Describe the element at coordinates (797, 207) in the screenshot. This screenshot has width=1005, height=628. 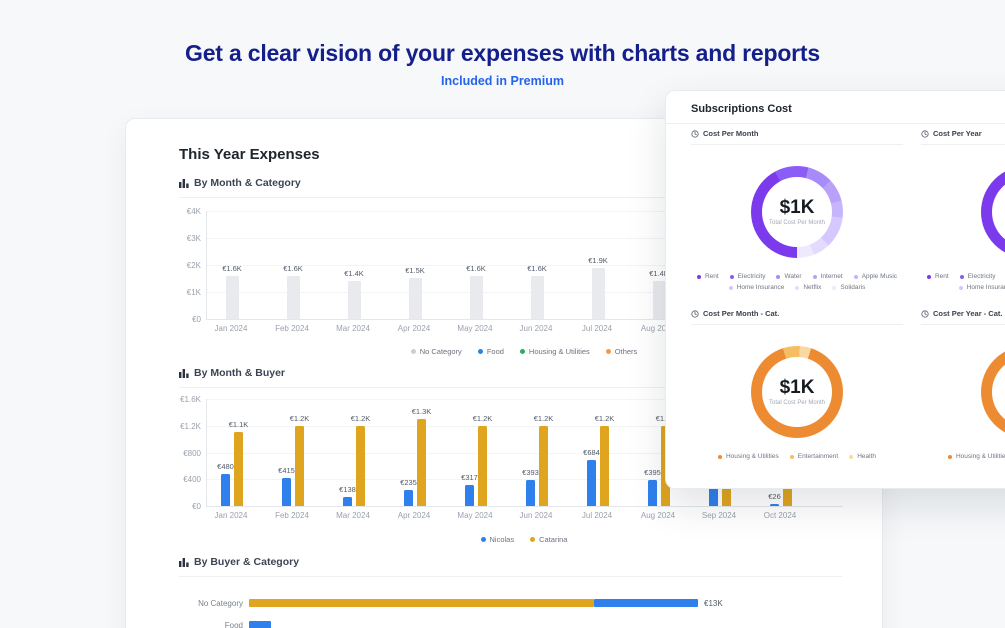
I see `donut-total: $1K` at that location.